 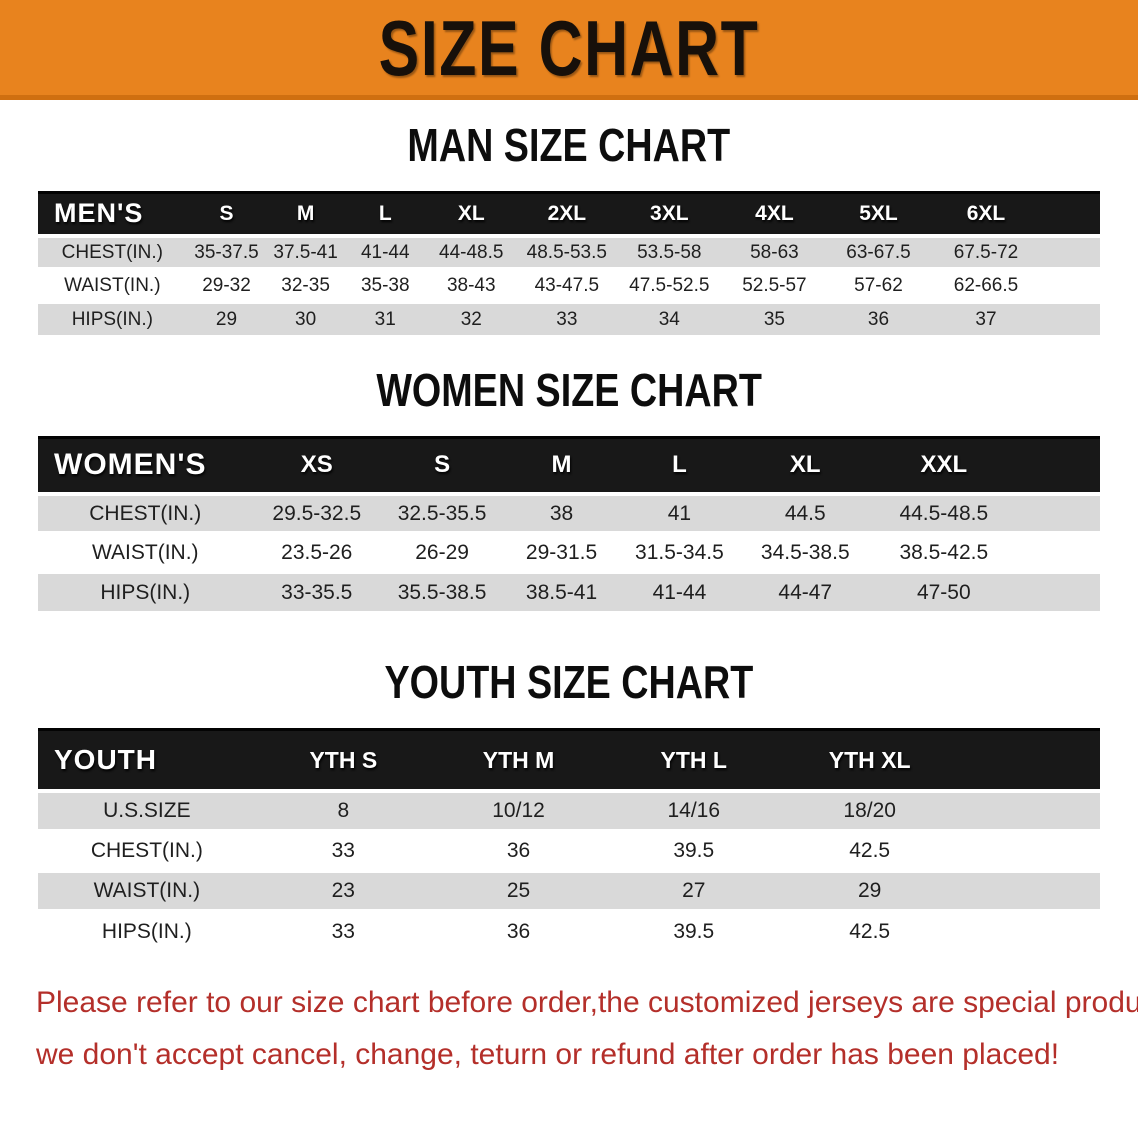 What do you see at coordinates (679, 552) in the screenshot?
I see `cell: 31.5-34.5` at bounding box center [679, 552].